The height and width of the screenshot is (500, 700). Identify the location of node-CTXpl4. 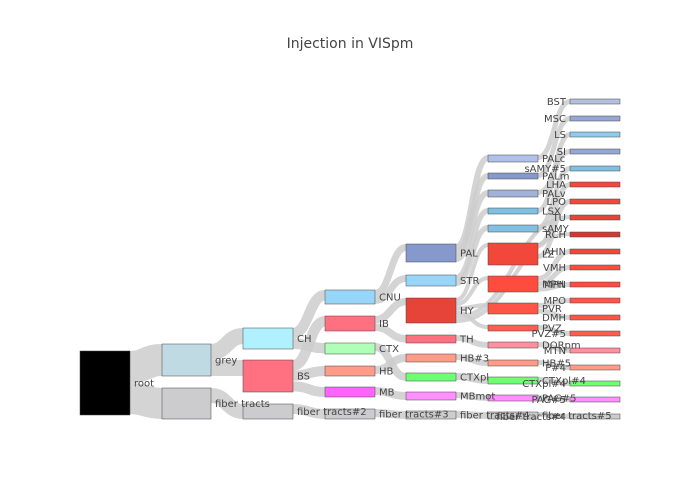
(513, 380).